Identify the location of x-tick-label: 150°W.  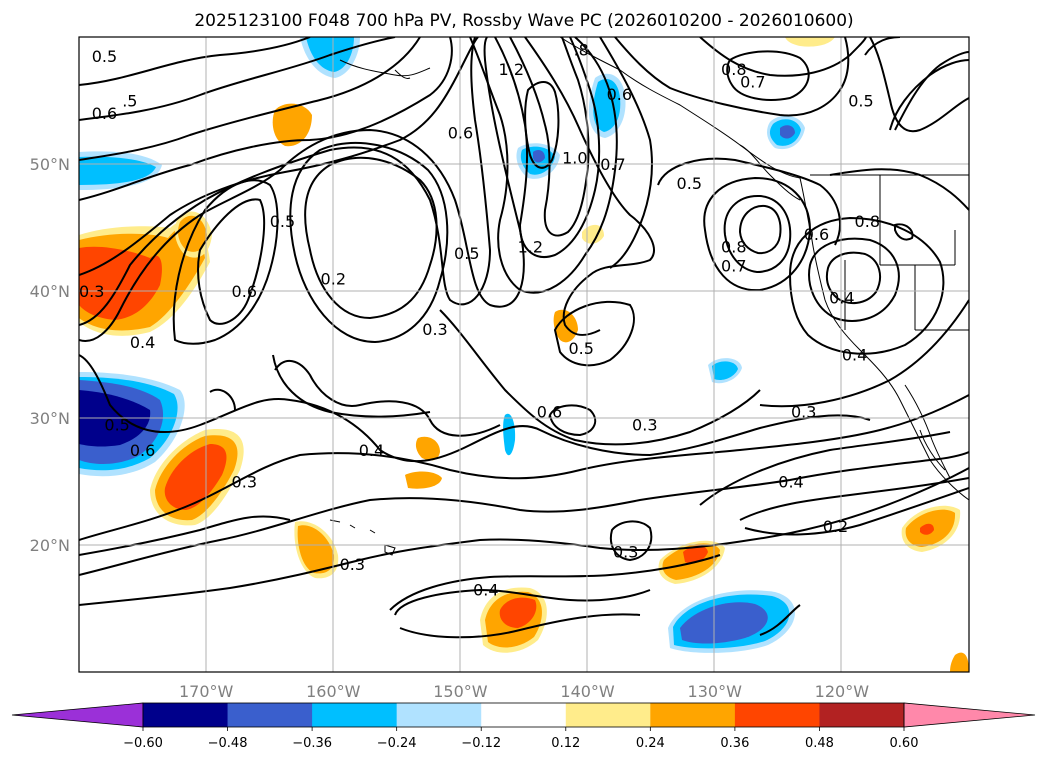
(460, 691).